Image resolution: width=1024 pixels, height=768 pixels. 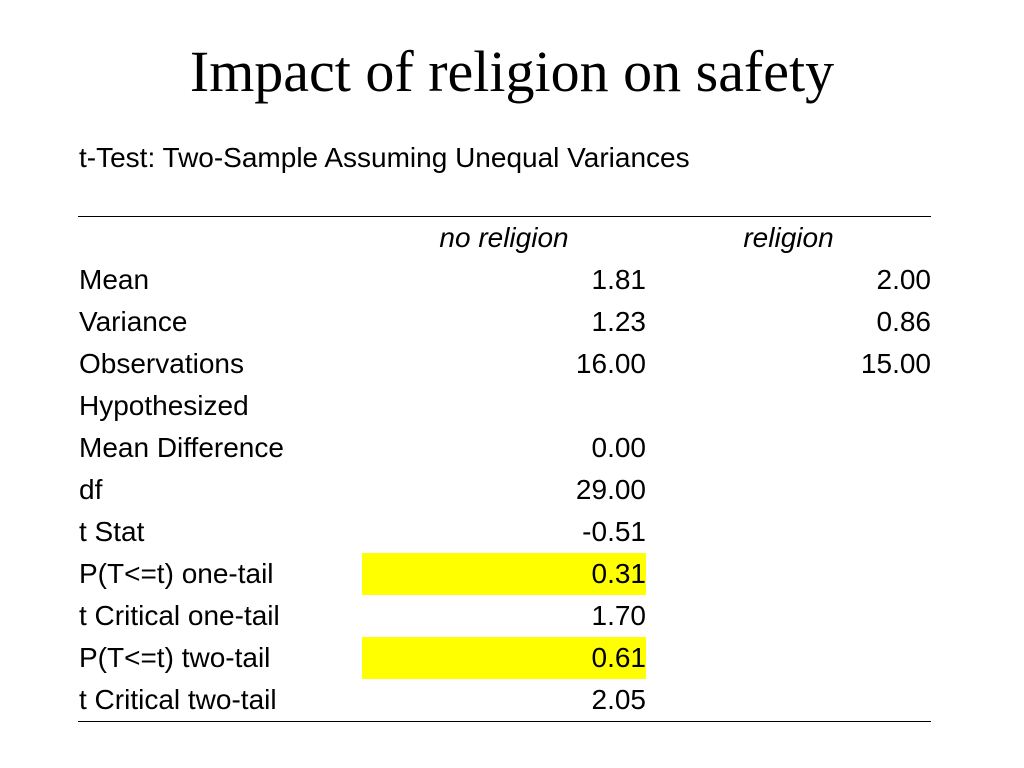 I want to click on table-row: Mean 1.81 2.00, so click(x=504, y=280).